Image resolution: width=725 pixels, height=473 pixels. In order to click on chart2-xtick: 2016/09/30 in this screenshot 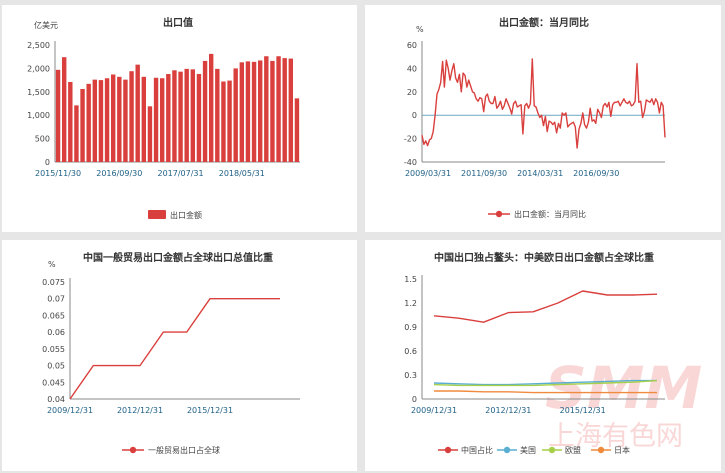, I will do `click(596, 173)`.